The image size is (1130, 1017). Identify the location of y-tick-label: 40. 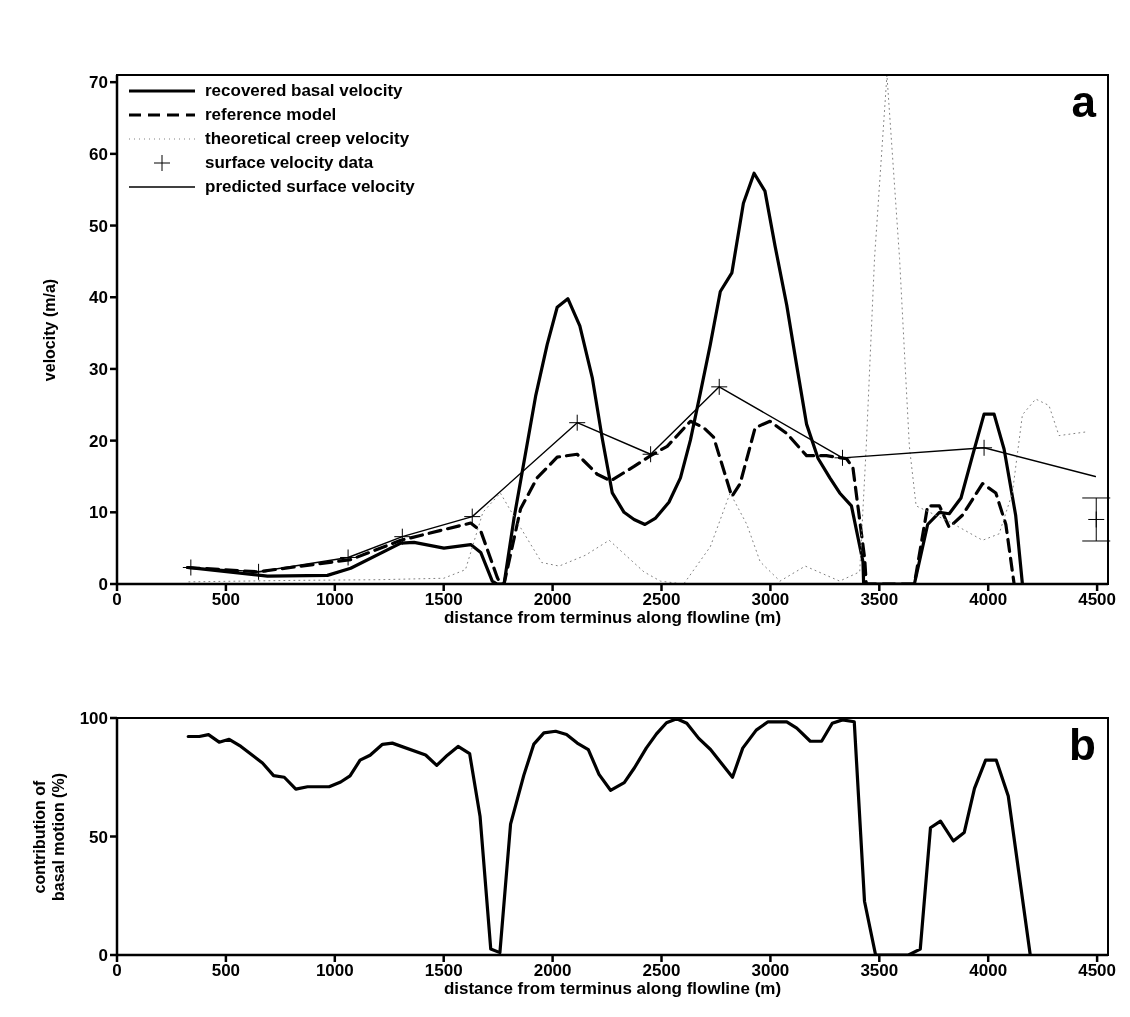
(98, 298).